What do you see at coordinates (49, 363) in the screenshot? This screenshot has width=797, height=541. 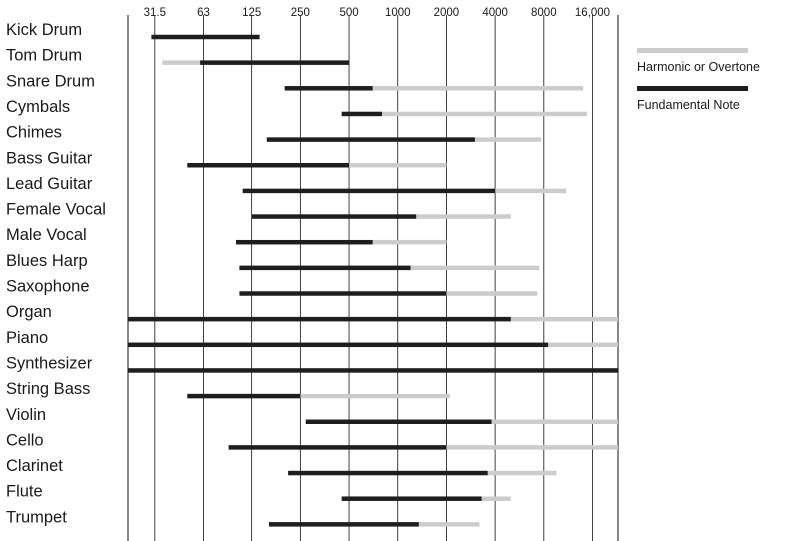 I see `instrument-label: Synthesizer` at bounding box center [49, 363].